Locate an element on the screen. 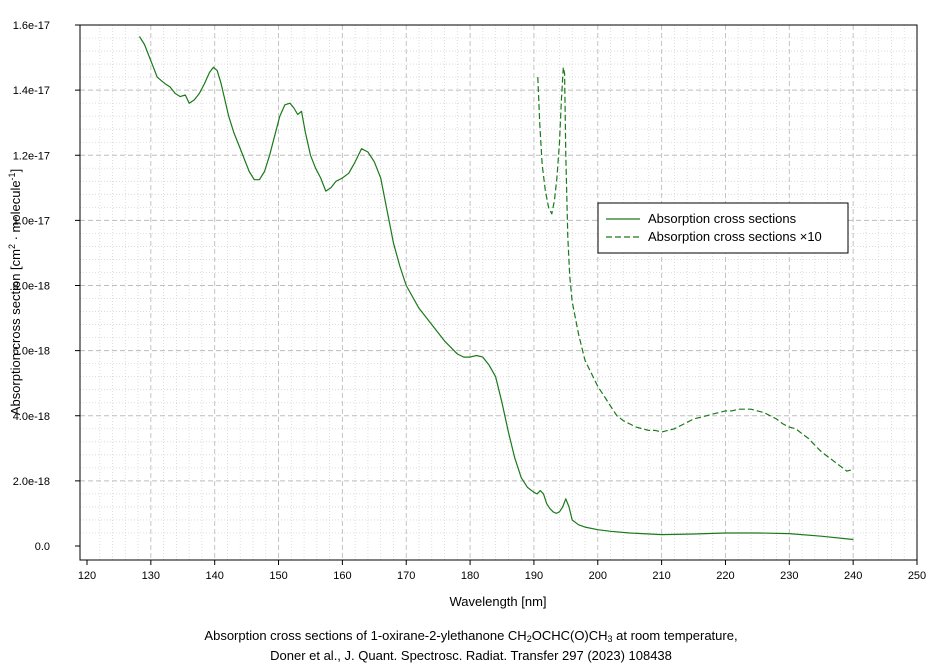 This screenshot has height=668, width=942. x-tick-label: 240 is located at coordinates (853, 576).